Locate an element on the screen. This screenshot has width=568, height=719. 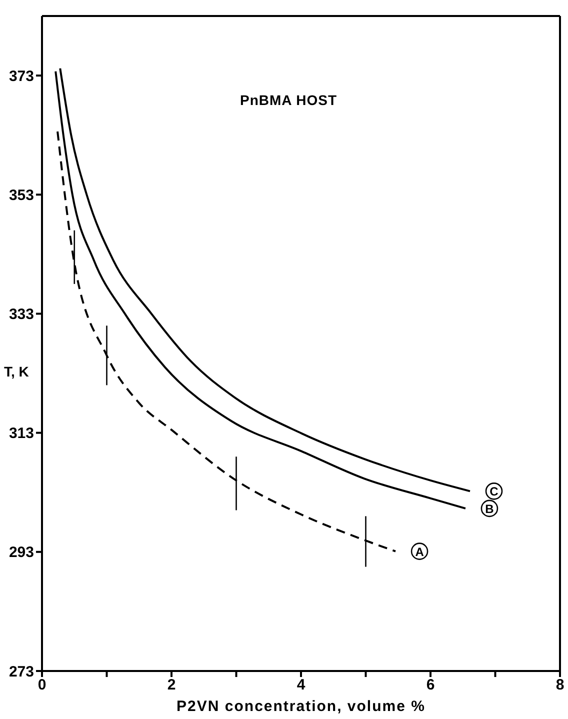
y-tick-label: 293 is located at coordinates (21, 553).